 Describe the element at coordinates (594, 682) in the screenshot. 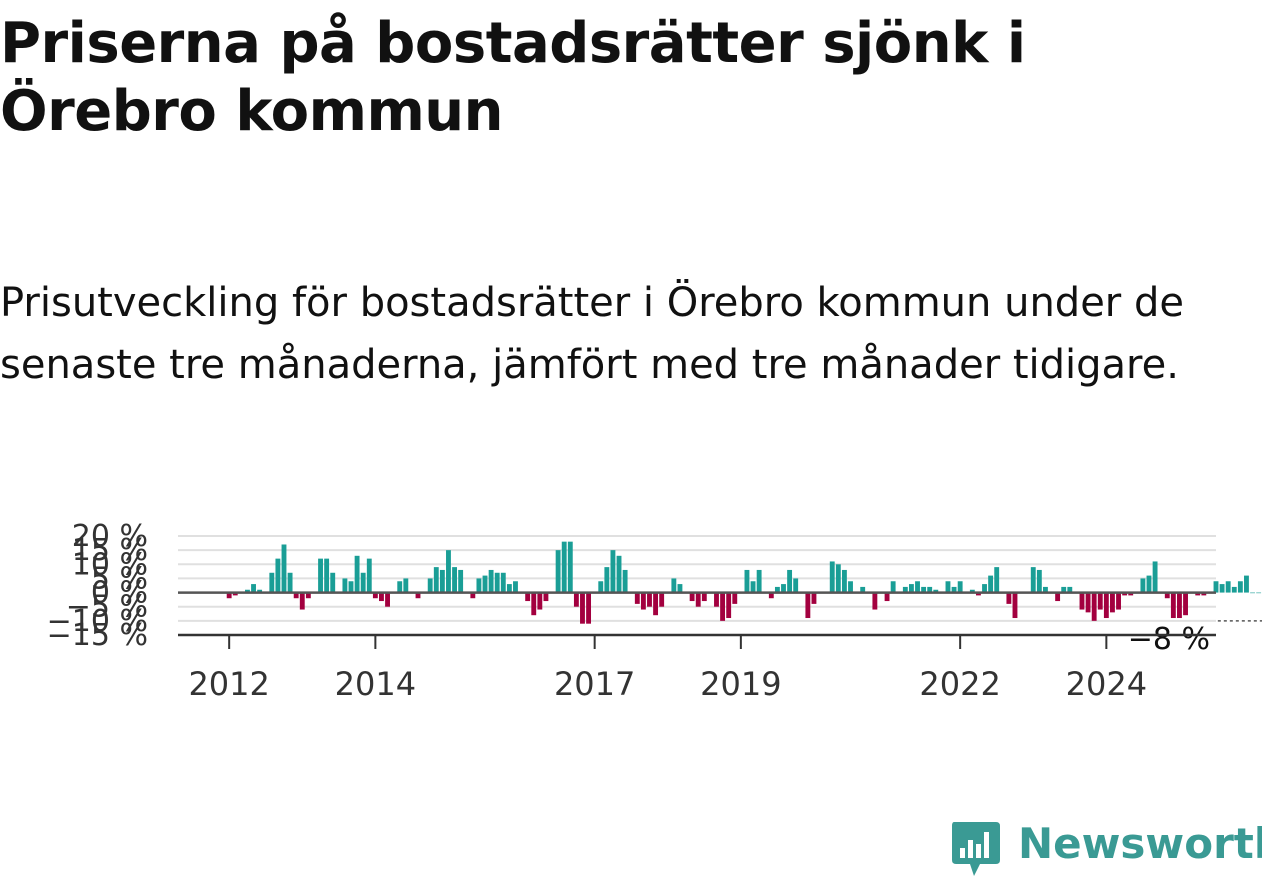

I see `x-tick-label: 2017` at that location.